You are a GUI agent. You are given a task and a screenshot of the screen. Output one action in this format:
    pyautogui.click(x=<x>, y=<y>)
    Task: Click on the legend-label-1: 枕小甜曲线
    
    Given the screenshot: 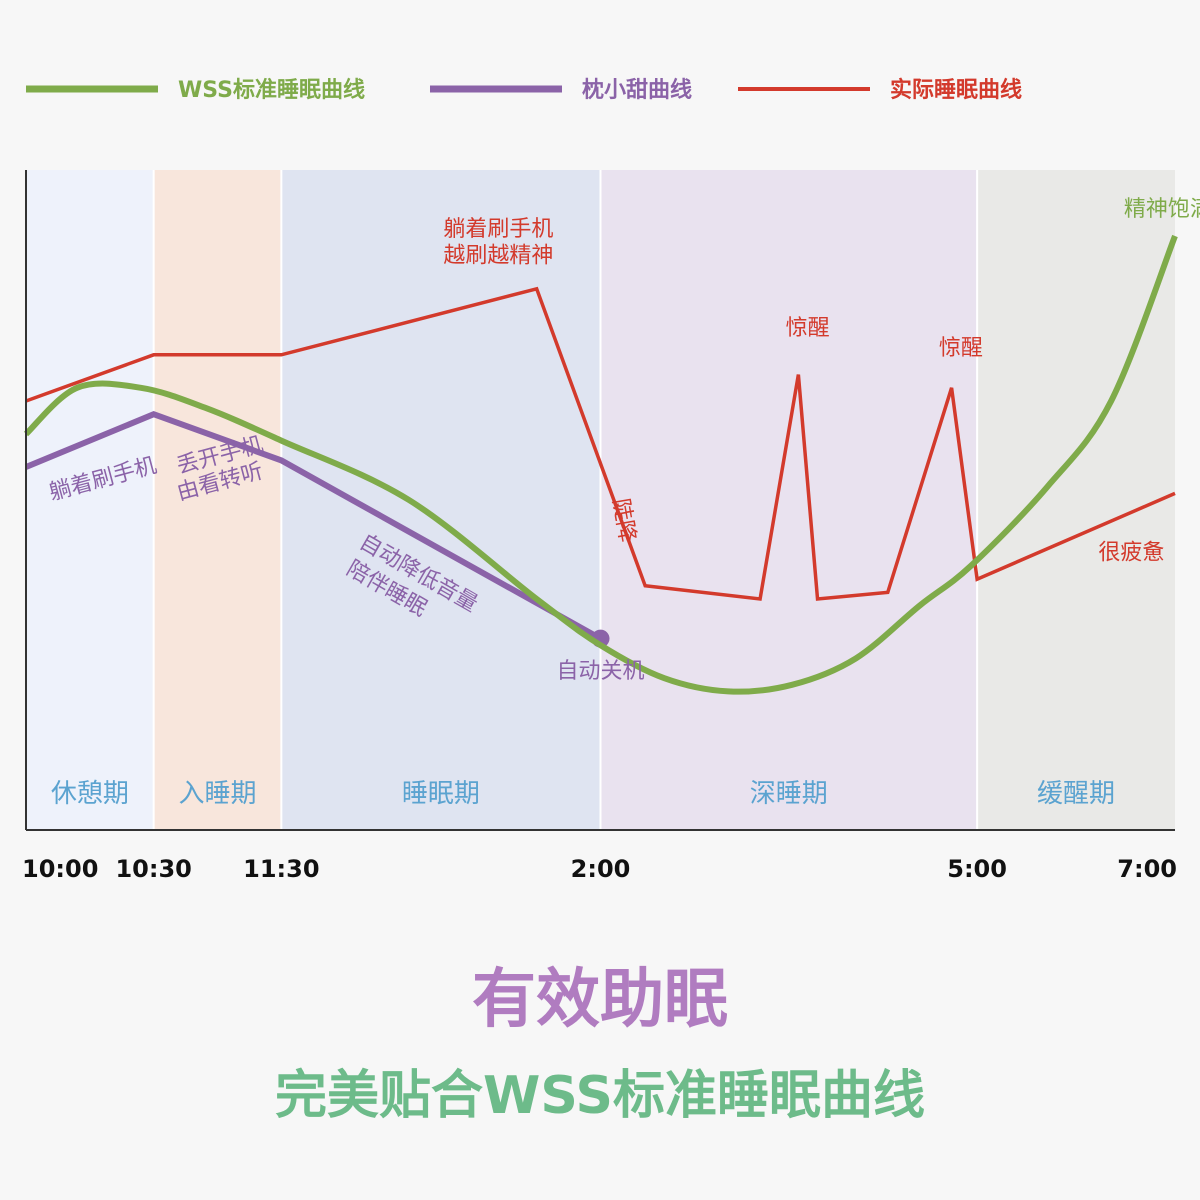 What is the action you would take?
    pyautogui.click(x=637, y=90)
    